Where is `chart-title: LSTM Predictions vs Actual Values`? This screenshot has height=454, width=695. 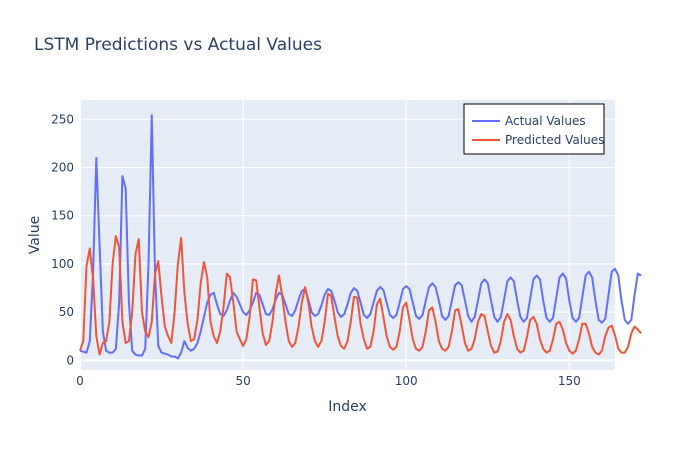 chart-title: LSTM Predictions vs Actual Values is located at coordinates (178, 45).